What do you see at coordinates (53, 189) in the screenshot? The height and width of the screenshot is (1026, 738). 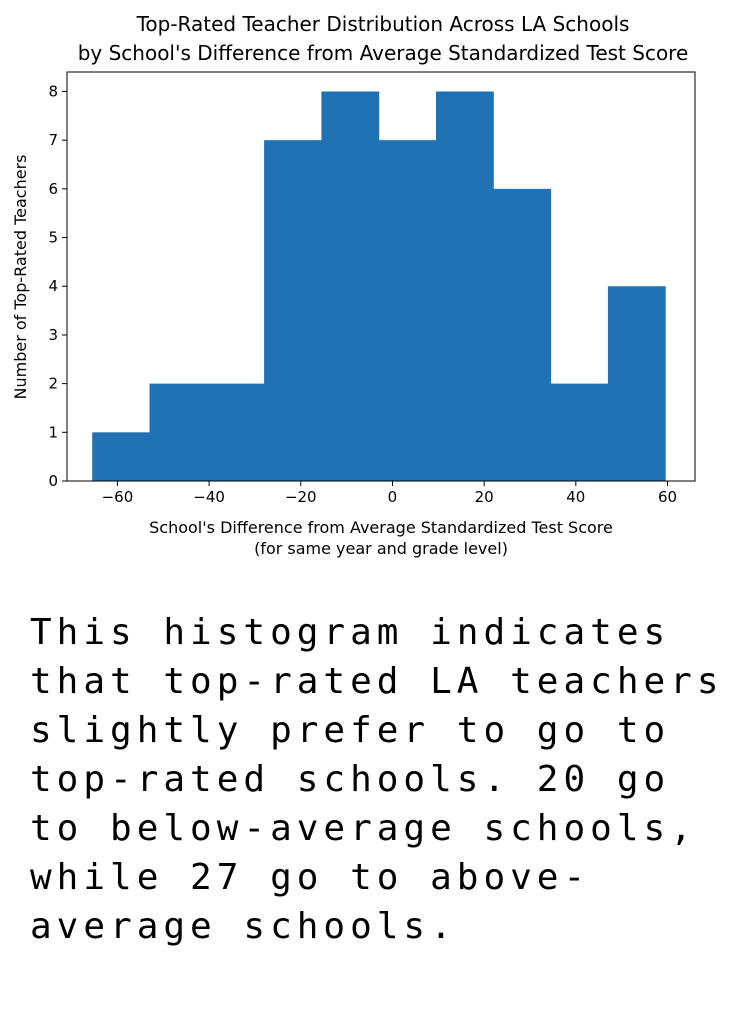 I see `y-tick-label: 6` at bounding box center [53, 189].